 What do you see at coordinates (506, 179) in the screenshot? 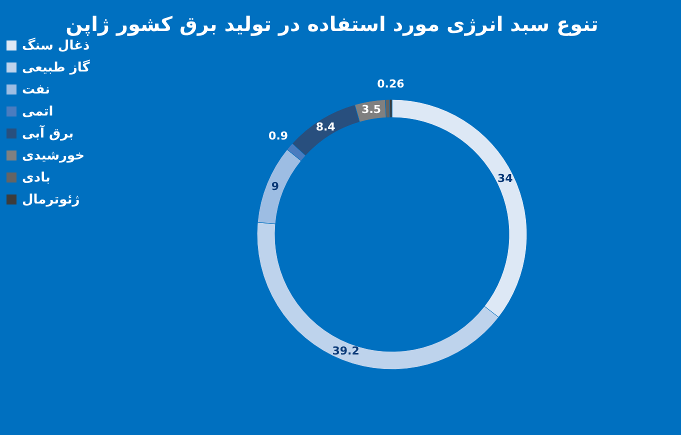
I see `data-label: 34` at bounding box center [506, 179].